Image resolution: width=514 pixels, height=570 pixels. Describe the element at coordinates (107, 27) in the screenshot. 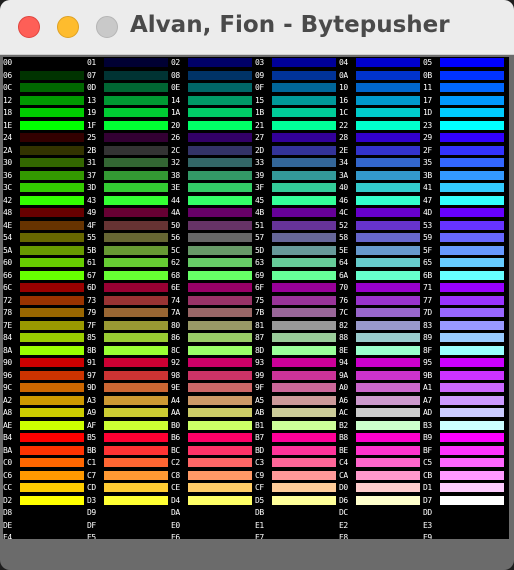

I see `zoom-window-button` at that location.